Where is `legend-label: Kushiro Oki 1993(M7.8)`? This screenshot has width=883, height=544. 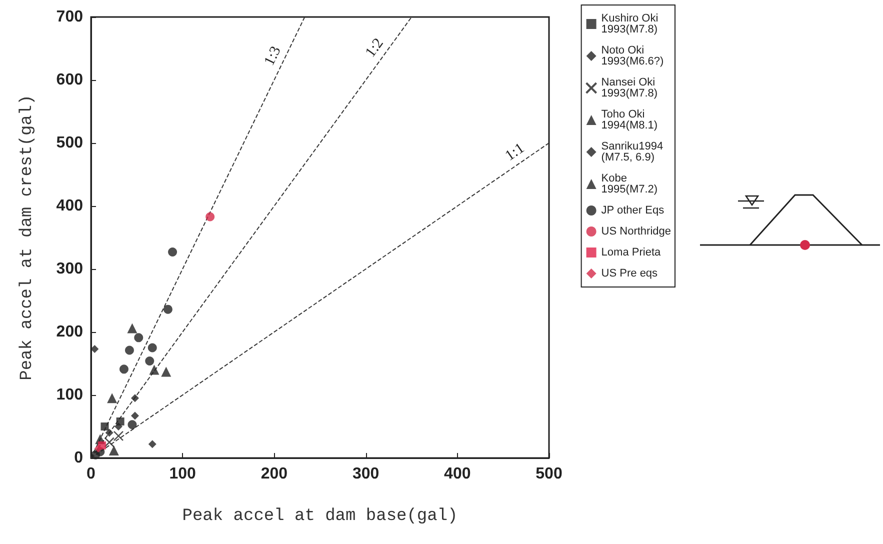 legend-label: Kushiro Oki 1993(M7.8) is located at coordinates (631, 24).